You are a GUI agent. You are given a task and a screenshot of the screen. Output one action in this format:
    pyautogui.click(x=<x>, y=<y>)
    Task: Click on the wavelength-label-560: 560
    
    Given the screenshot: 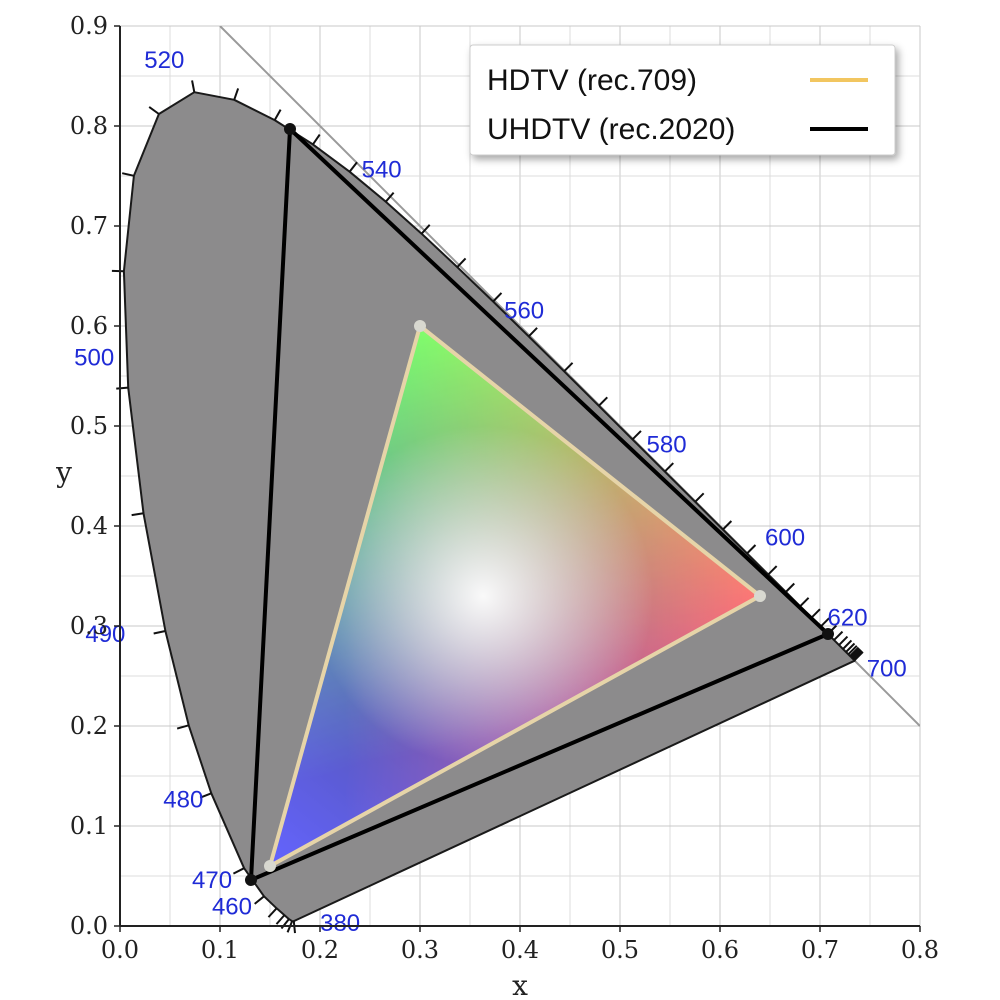 What is the action you would take?
    pyautogui.click(x=524, y=311)
    